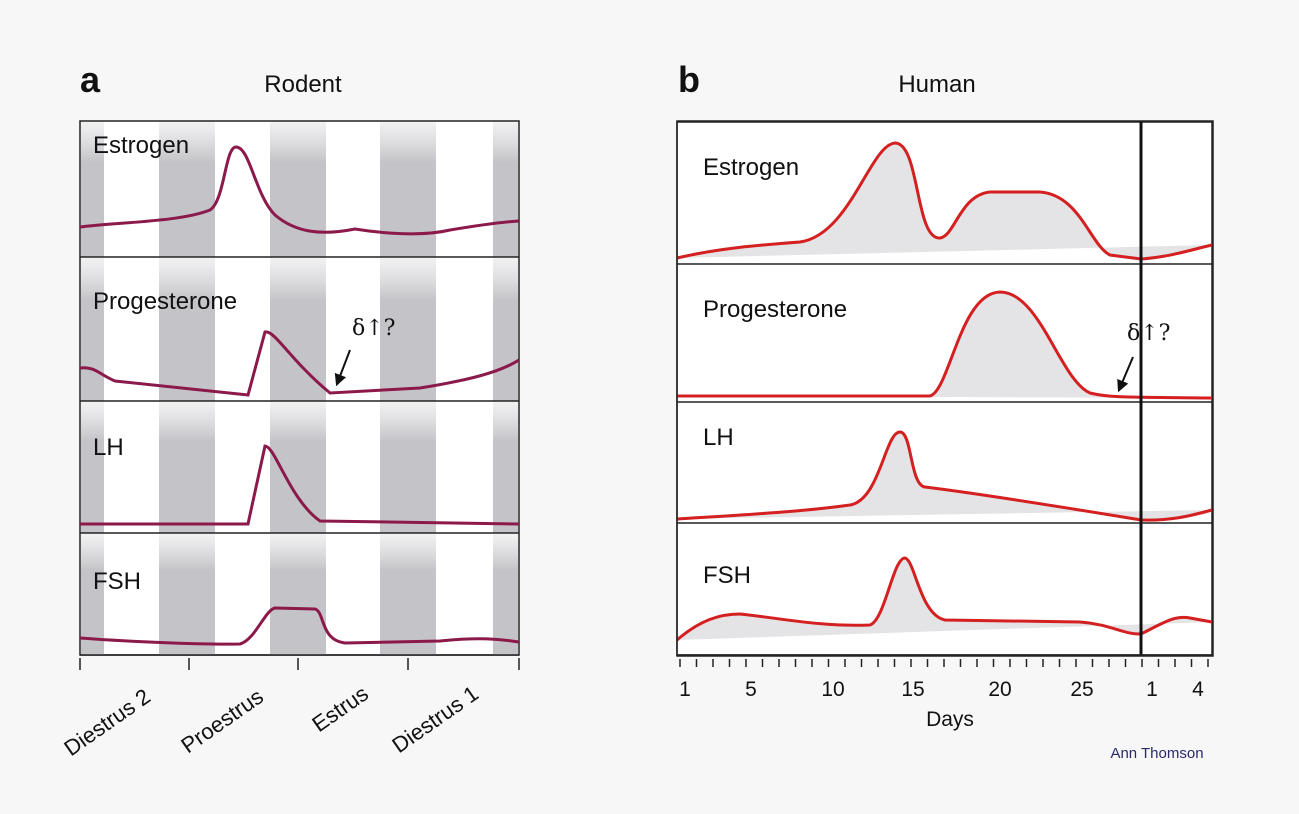 The height and width of the screenshot is (814, 1299). Describe the element at coordinates (303, 84) in the screenshot. I see `panel-title: Rodent` at that location.